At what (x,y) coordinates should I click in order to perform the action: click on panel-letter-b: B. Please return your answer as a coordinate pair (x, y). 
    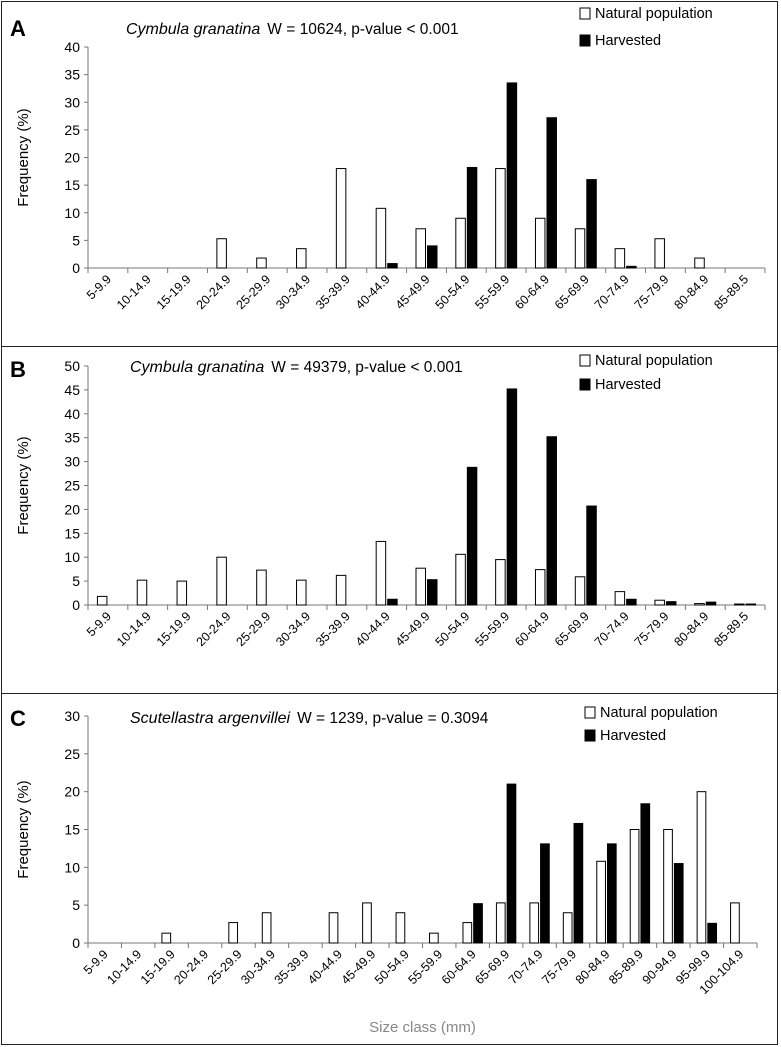
    Looking at the image, I should click on (18, 369).